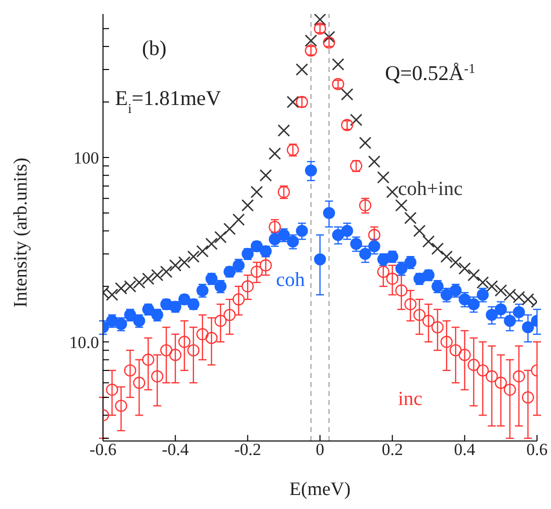  Describe the element at coordinates (103, 450) in the screenshot. I see `x-tick-label: -0.6` at that location.